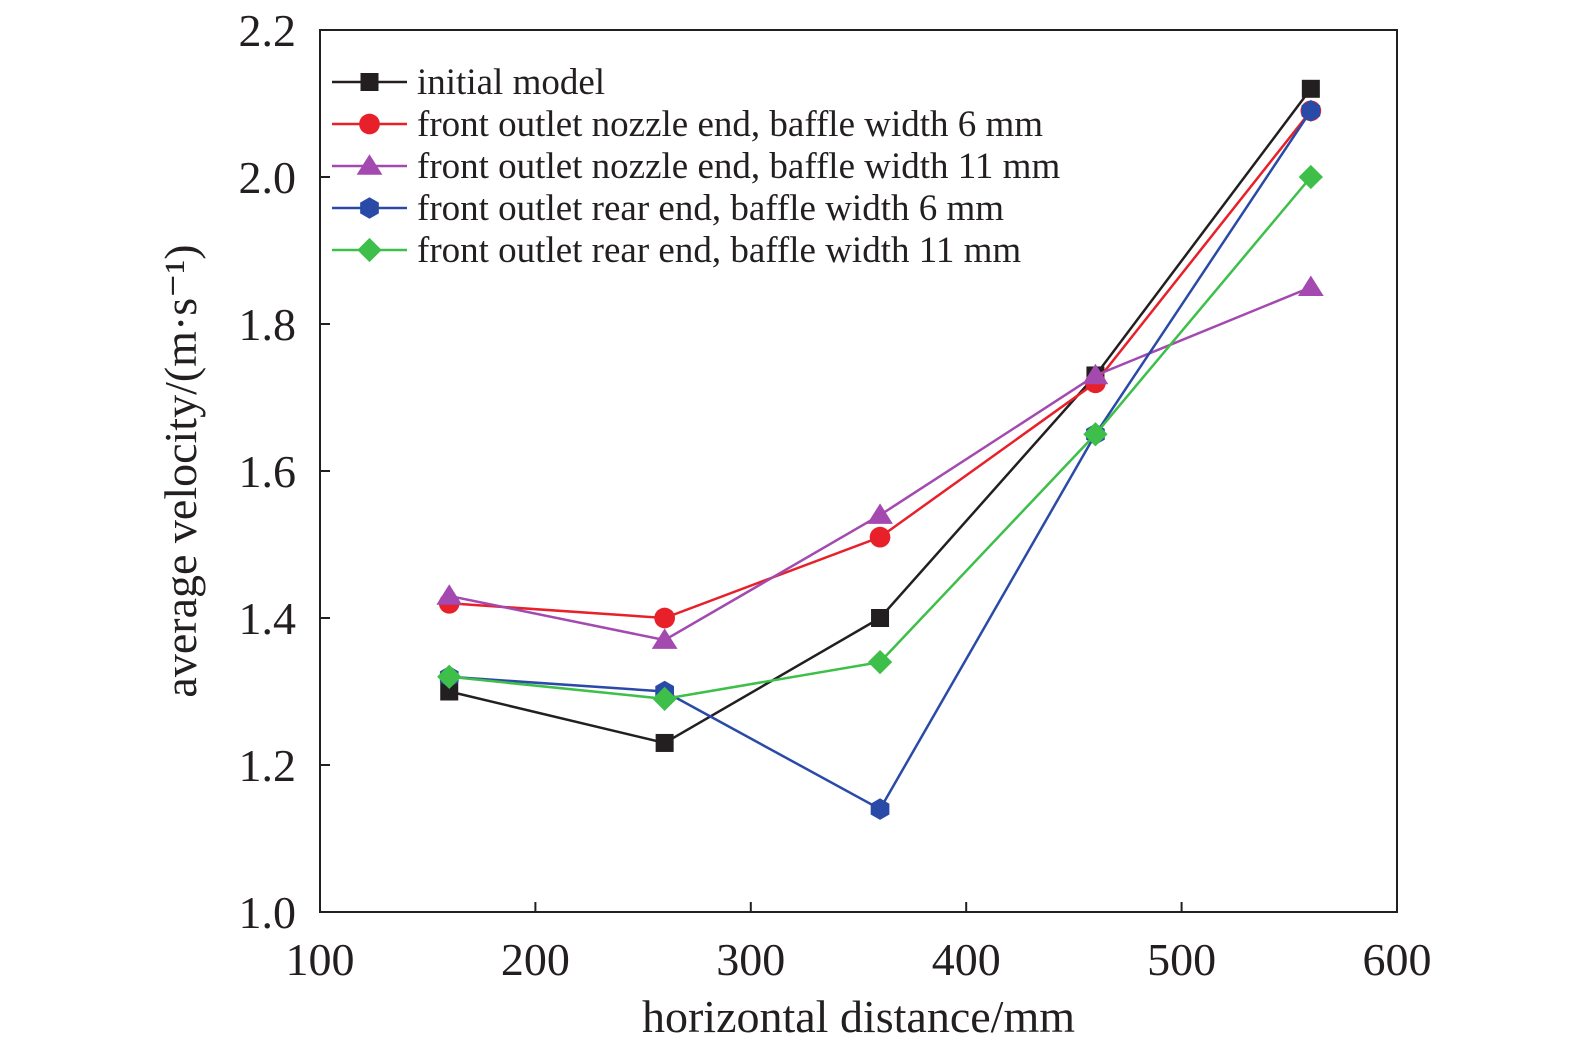  What do you see at coordinates (710, 208) in the screenshot?
I see `legend-entry: front outlet rear end, baffle width 6 mm` at bounding box center [710, 208].